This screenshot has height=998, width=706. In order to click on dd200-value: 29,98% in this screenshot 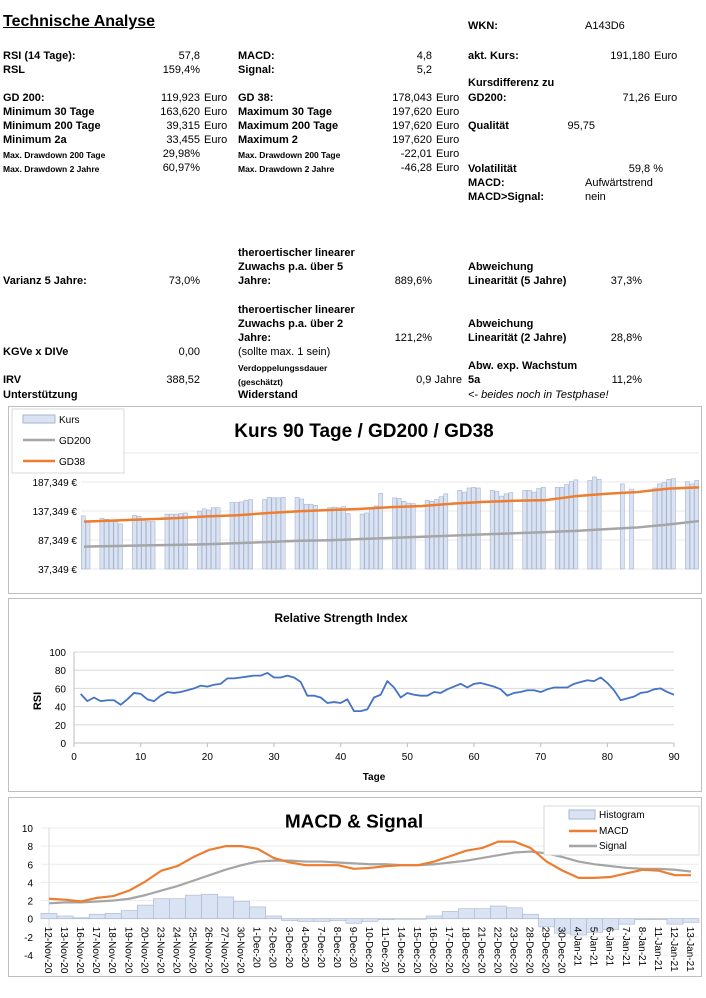, I will do `click(181, 154)`.